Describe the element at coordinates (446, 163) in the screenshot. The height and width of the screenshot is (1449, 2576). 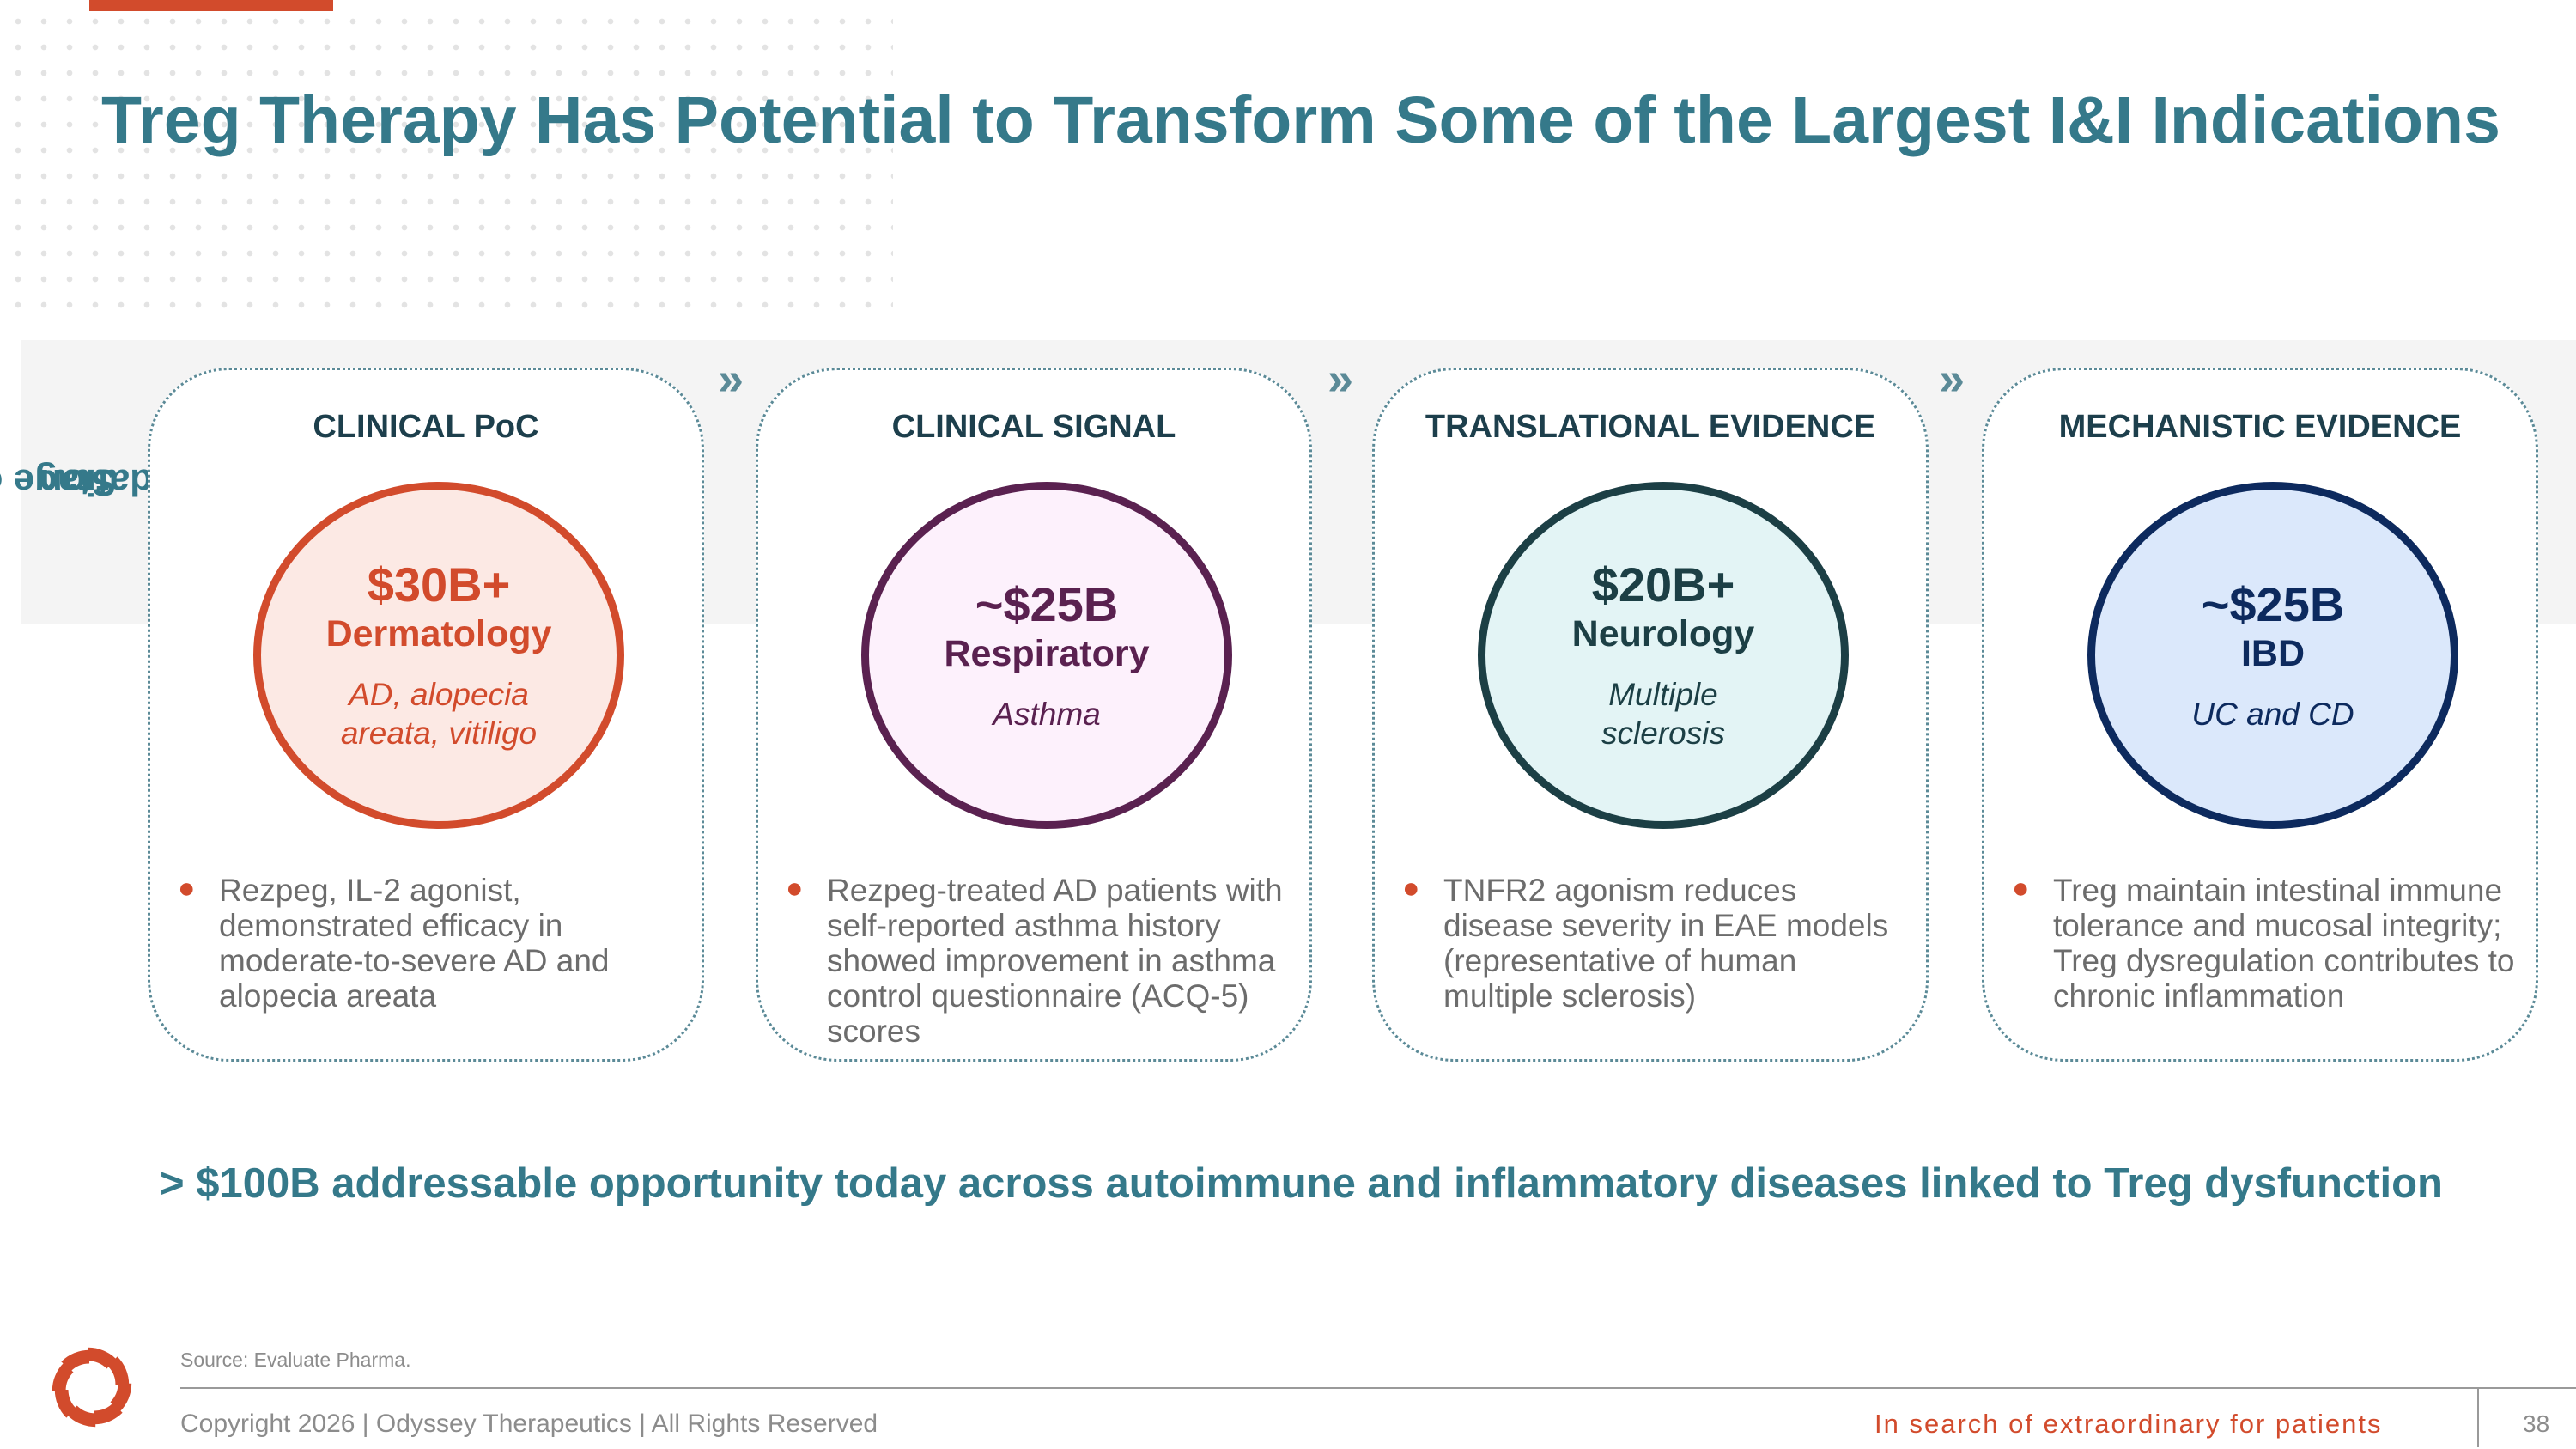
I see `decorative-dot-grid` at that location.